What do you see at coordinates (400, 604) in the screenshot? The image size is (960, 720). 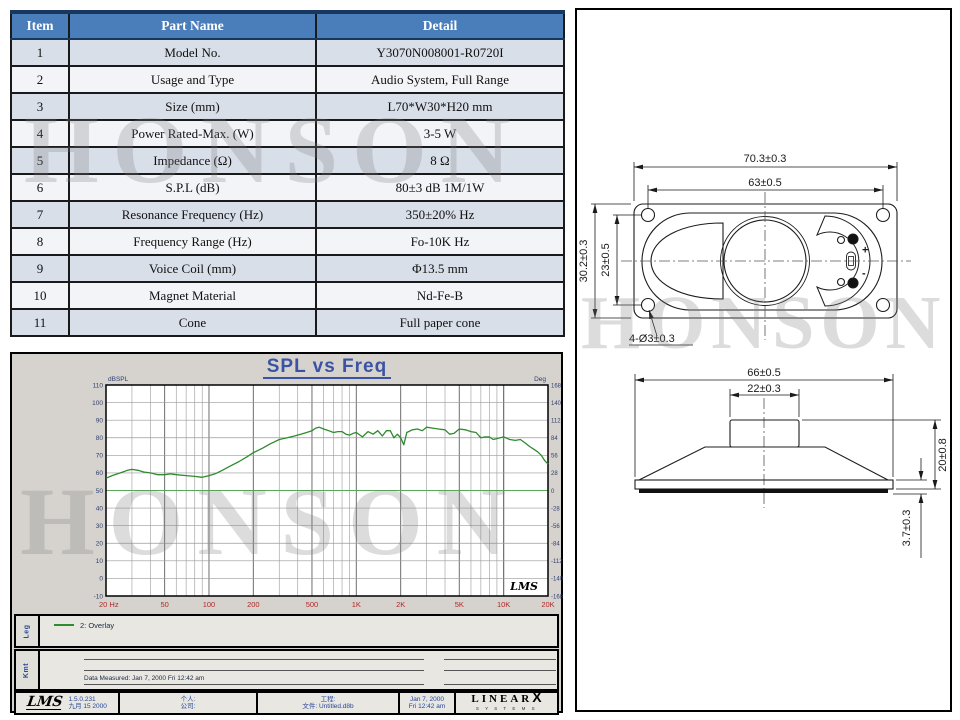 I see `x-tick: 2K` at bounding box center [400, 604].